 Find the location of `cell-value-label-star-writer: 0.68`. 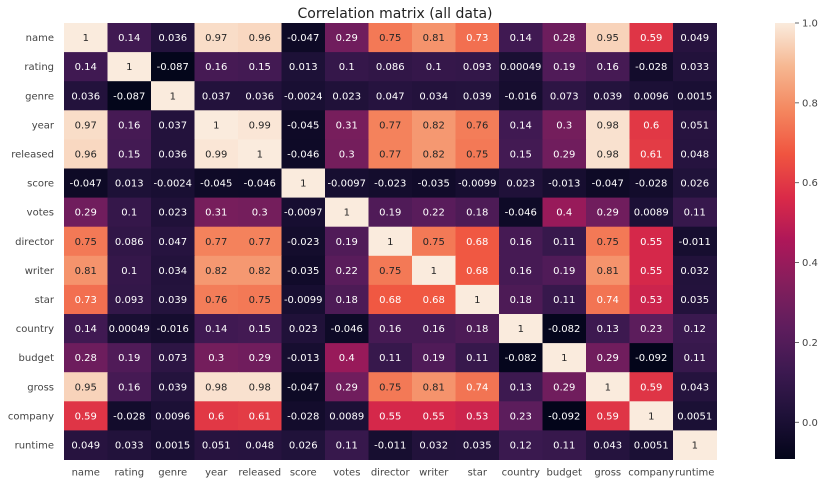

cell-value-label-star-writer: 0.68 is located at coordinates (434, 300).